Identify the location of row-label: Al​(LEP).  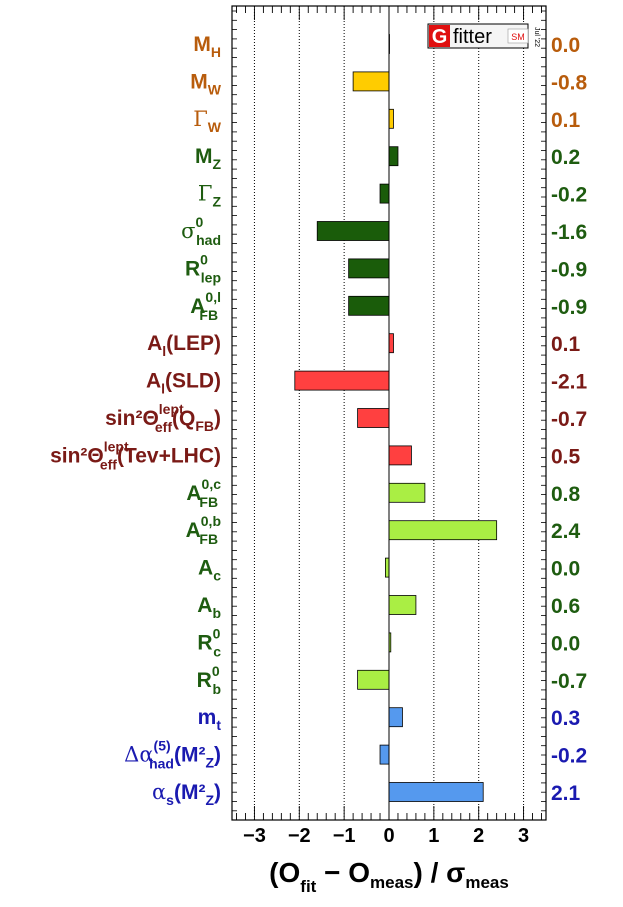
(184, 345).